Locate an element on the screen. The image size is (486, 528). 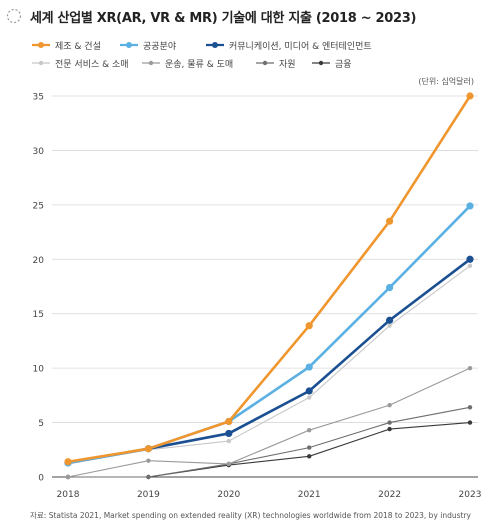
legend-label: 전문 서비스 & 소매 is located at coordinates (92, 64).